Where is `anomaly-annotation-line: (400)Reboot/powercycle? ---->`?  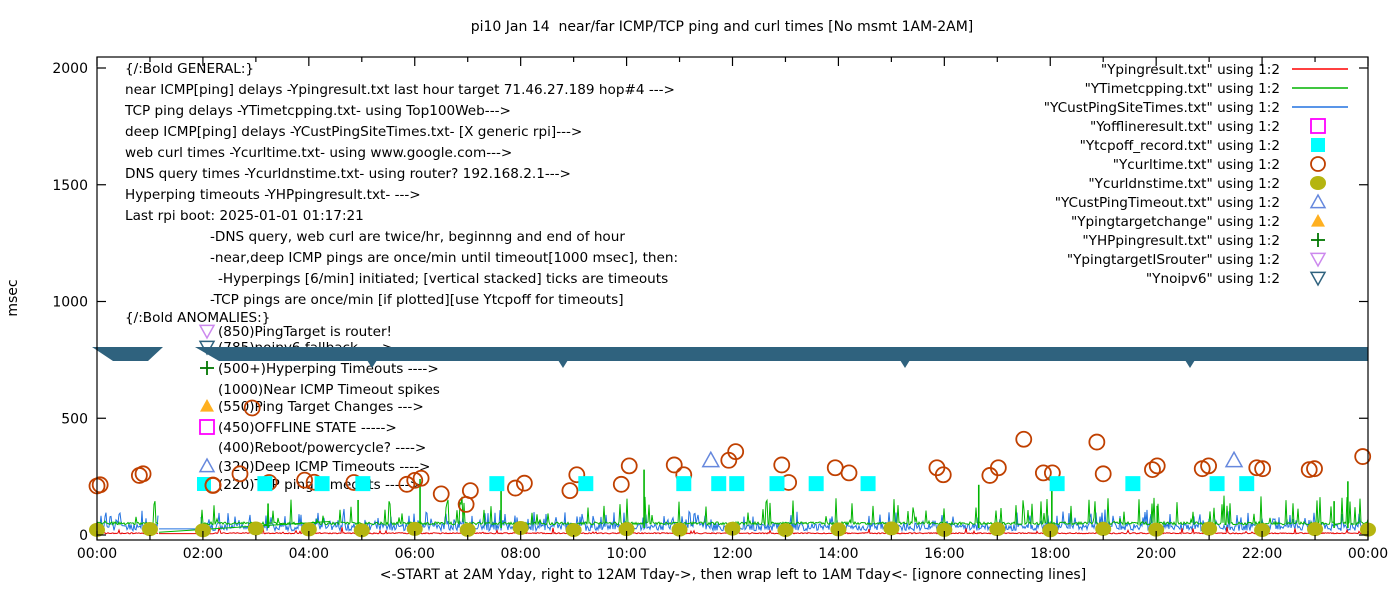 anomaly-annotation-line: (400)Reboot/powercycle? ----> is located at coordinates (322, 448).